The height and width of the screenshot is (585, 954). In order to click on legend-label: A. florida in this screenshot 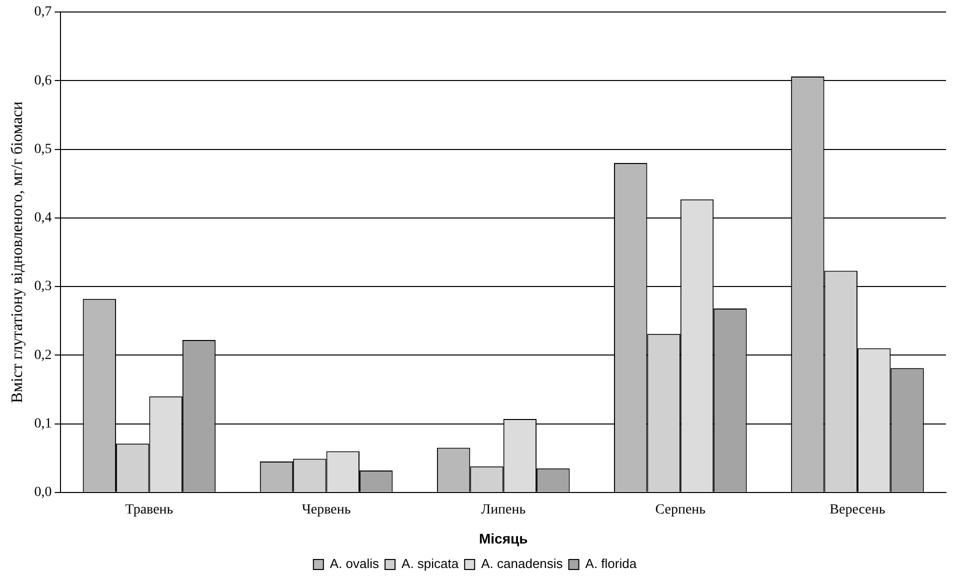, I will do `click(611, 564)`.